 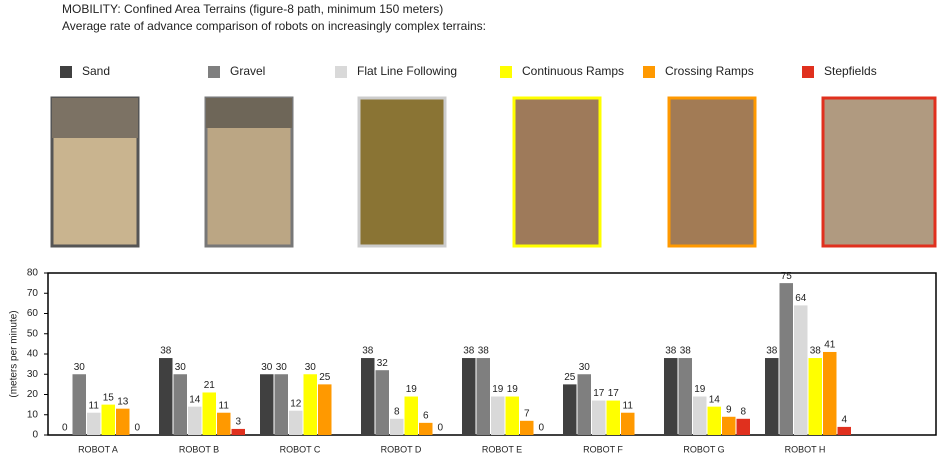 What do you see at coordinates (33, 273) in the screenshot?
I see `y-tick-label: 80` at bounding box center [33, 273].